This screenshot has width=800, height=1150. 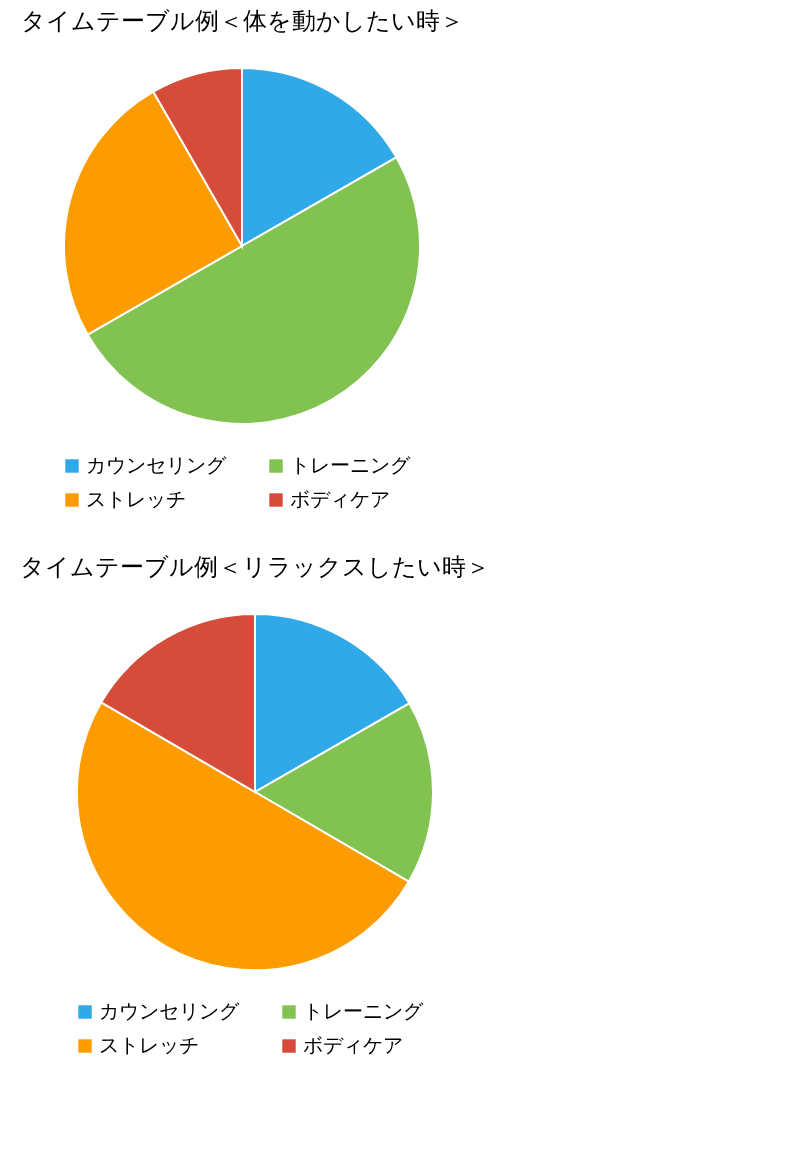 What do you see at coordinates (255, 567) in the screenshot?
I see `chart-title: タイムテーブル例＜リラックスしたい時＞` at bounding box center [255, 567].